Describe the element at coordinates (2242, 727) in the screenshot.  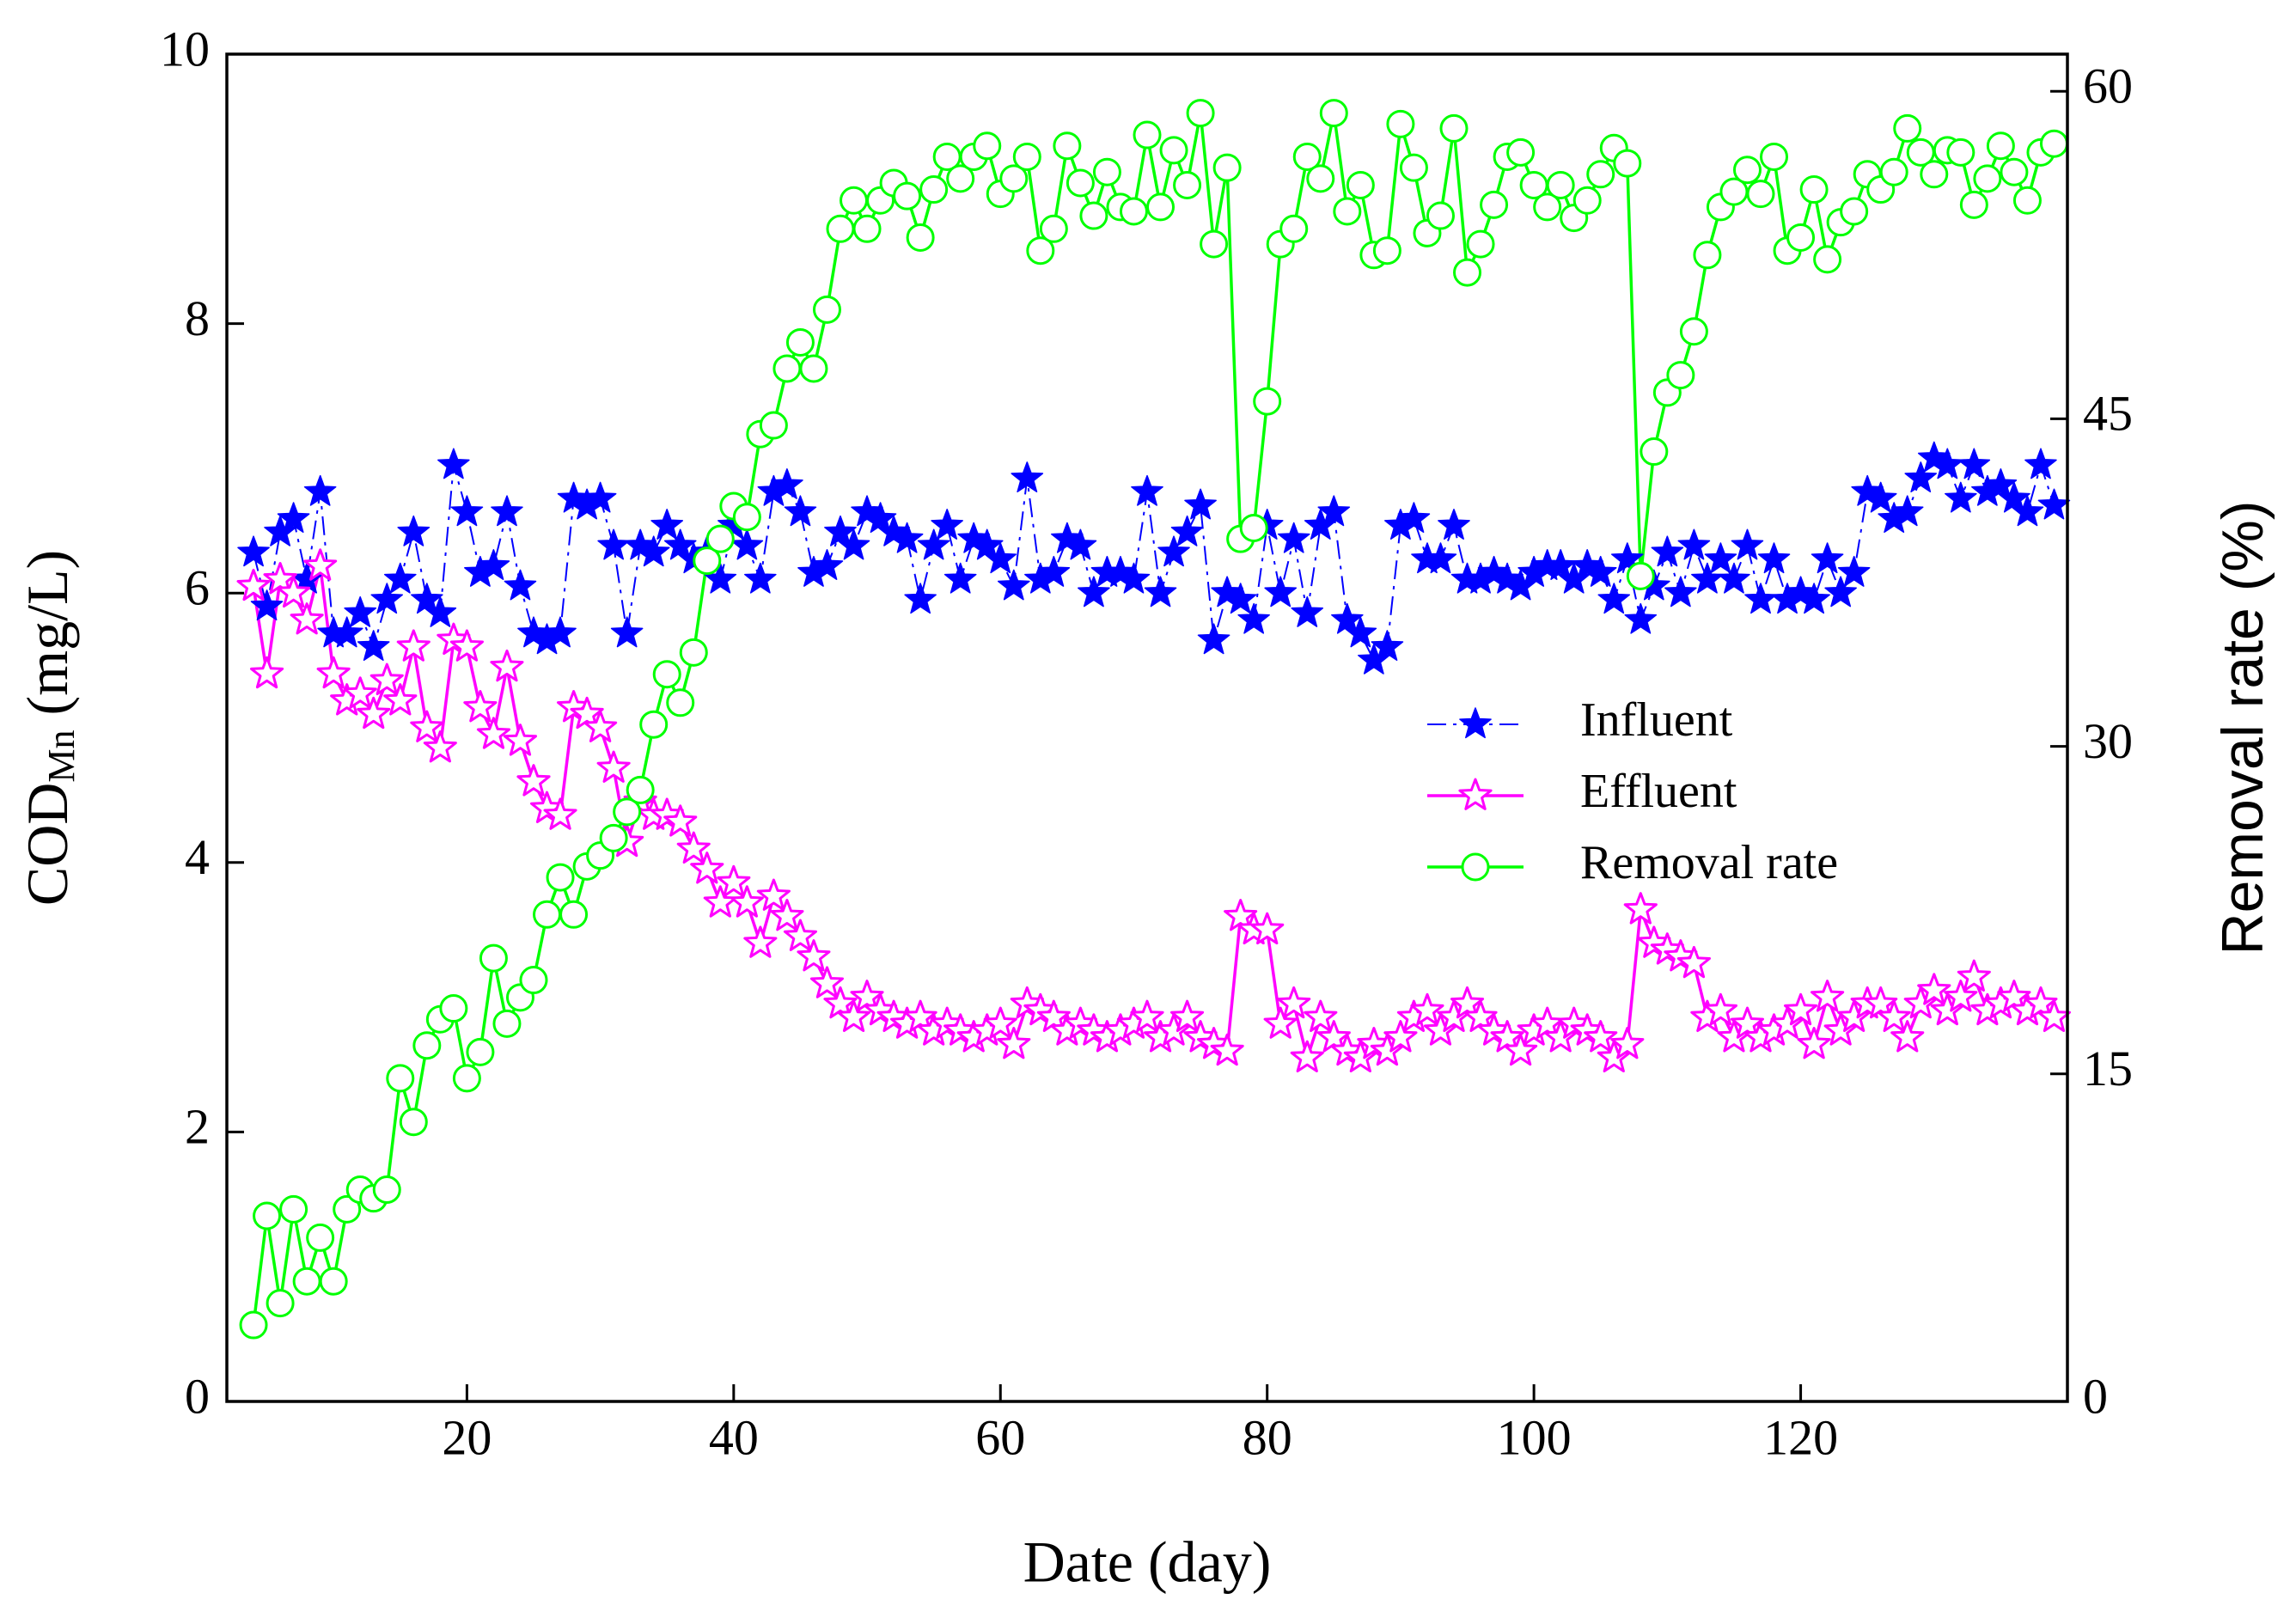
I see `y2-axis-label: Removal rate (%)` at that location.